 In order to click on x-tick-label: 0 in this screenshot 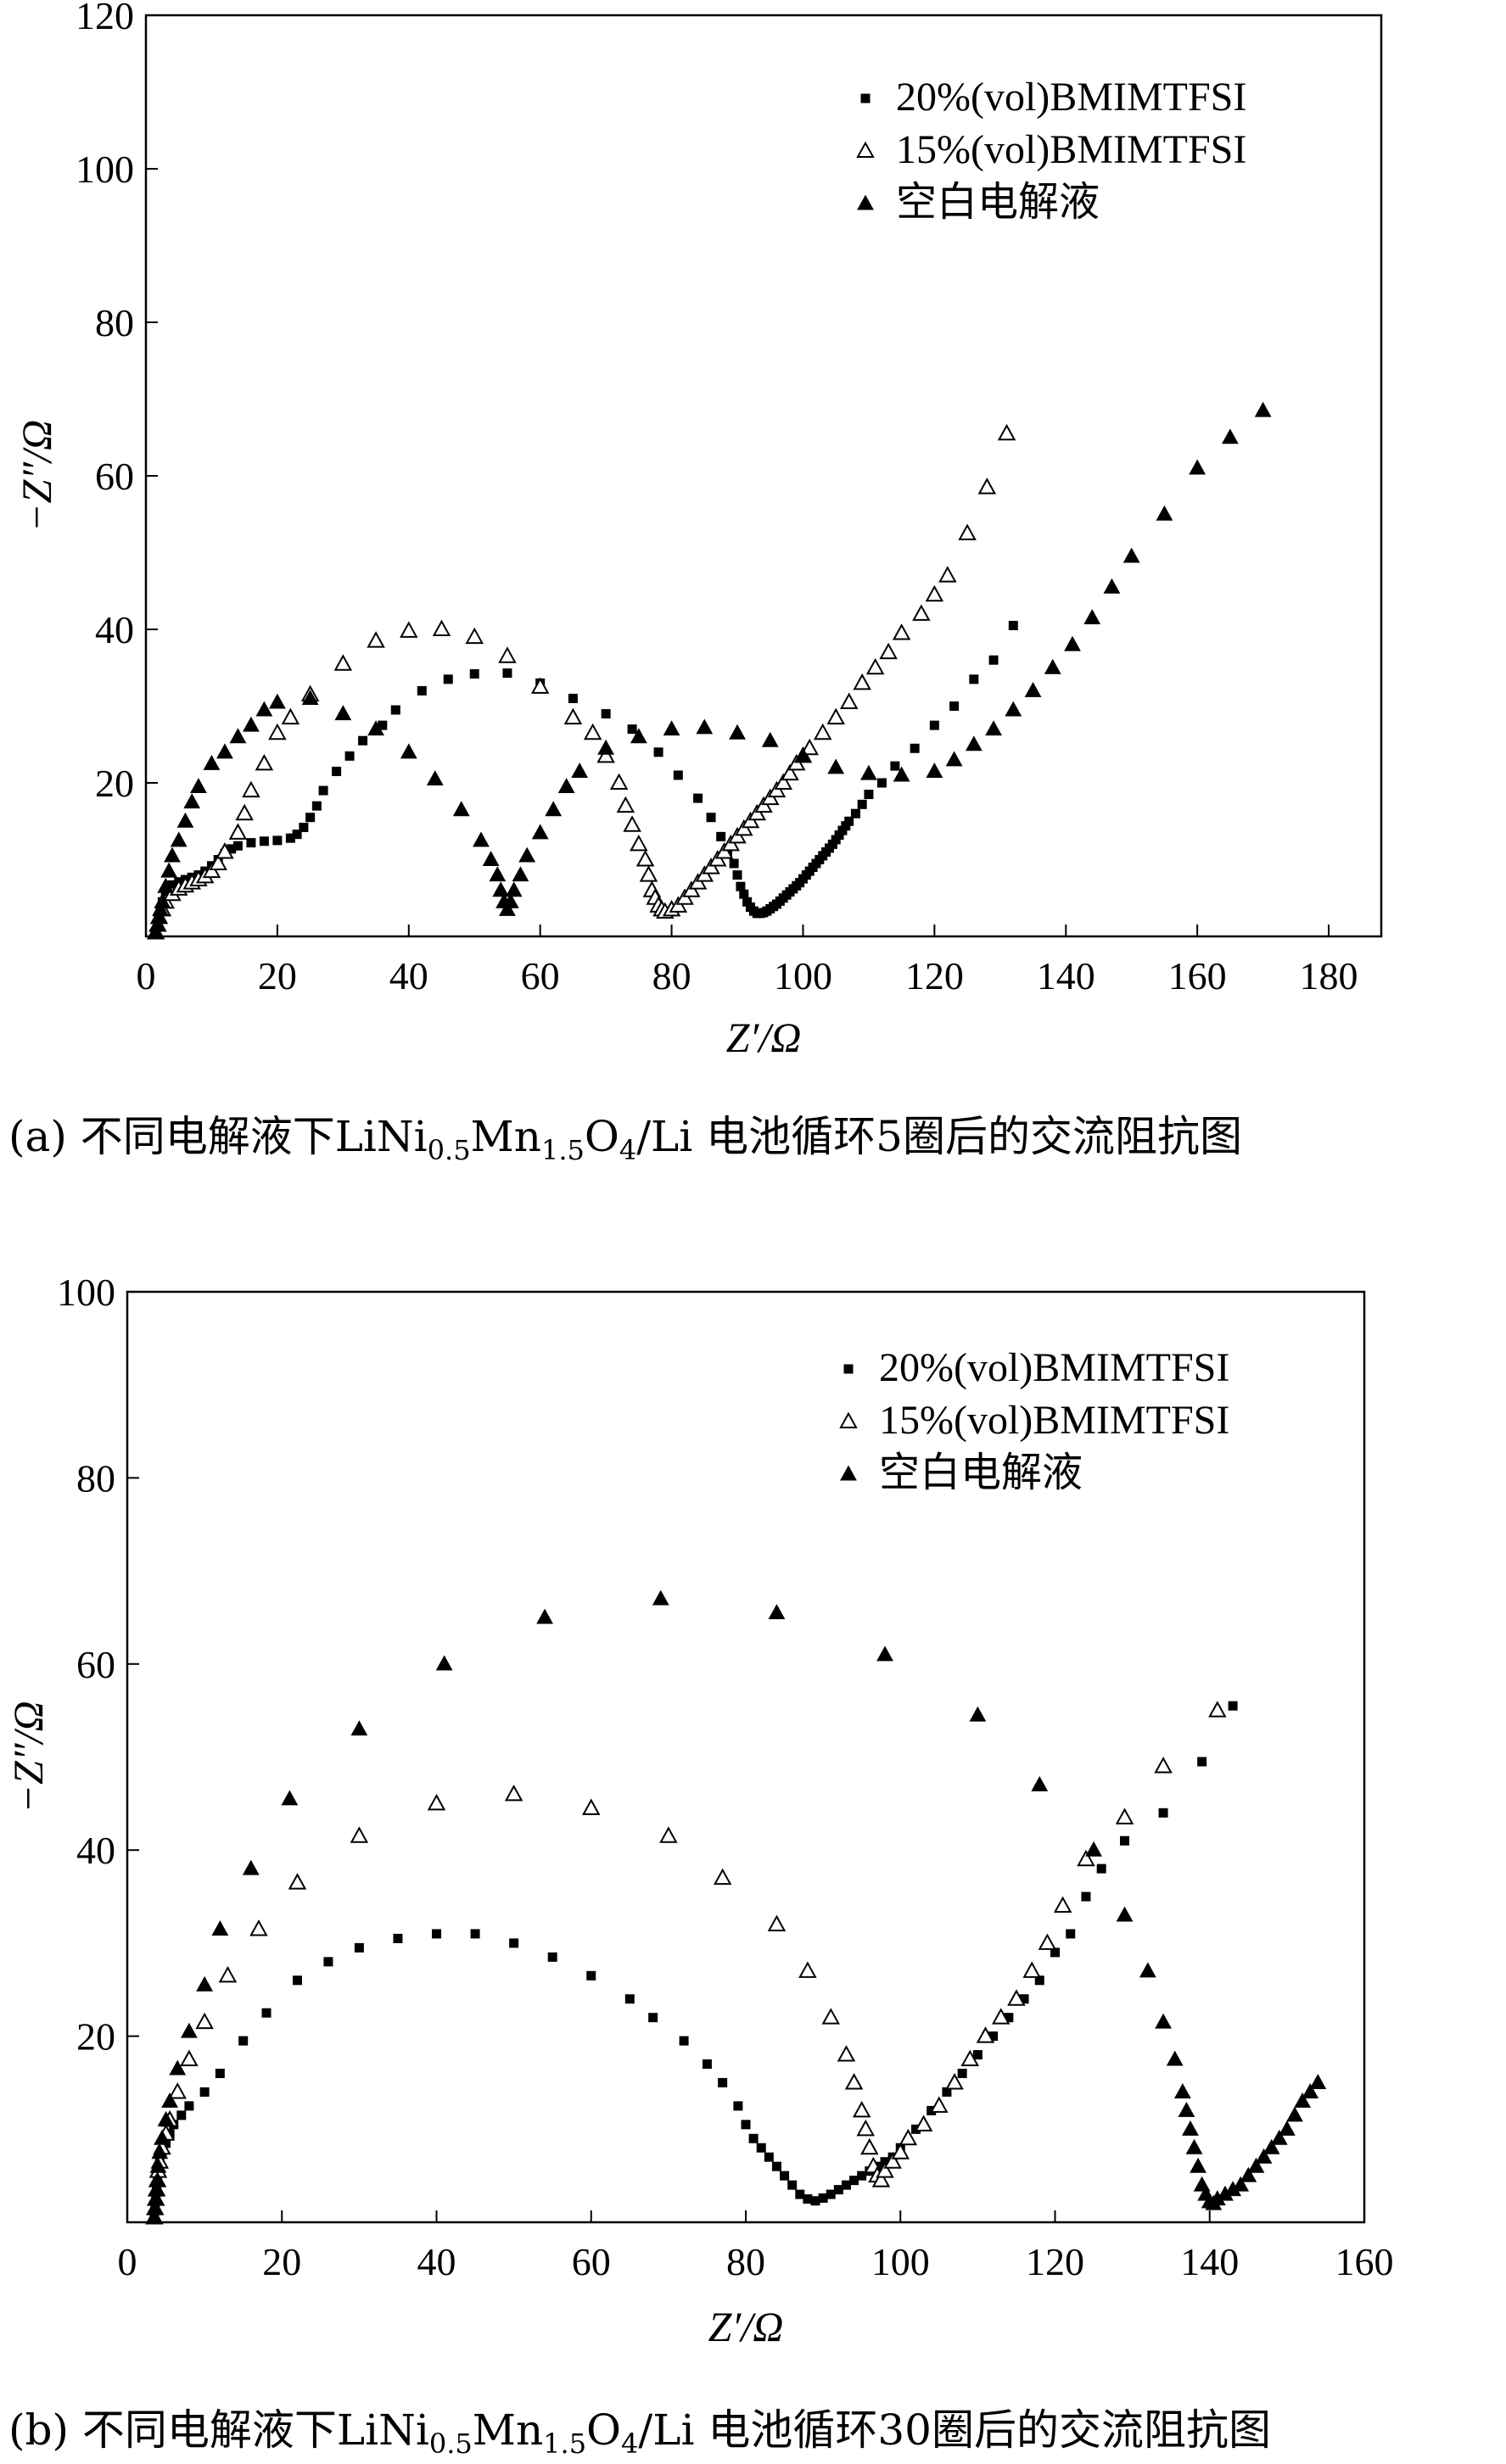, I will do `click(128, 2261)`.